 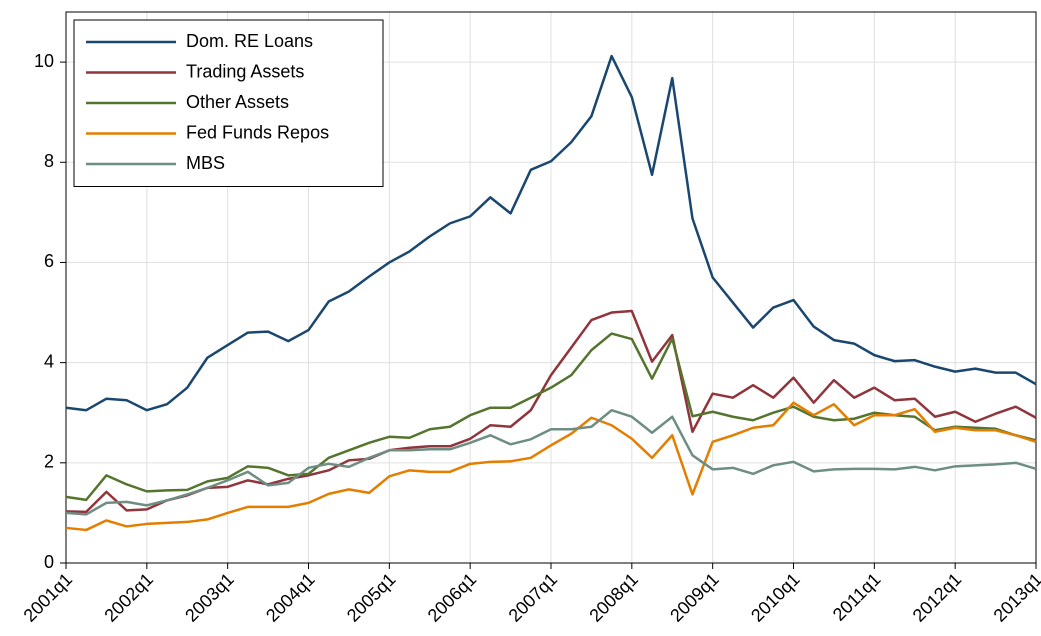 I want to click on x-tick-label: 2006q1, so click(x=452, y=597).